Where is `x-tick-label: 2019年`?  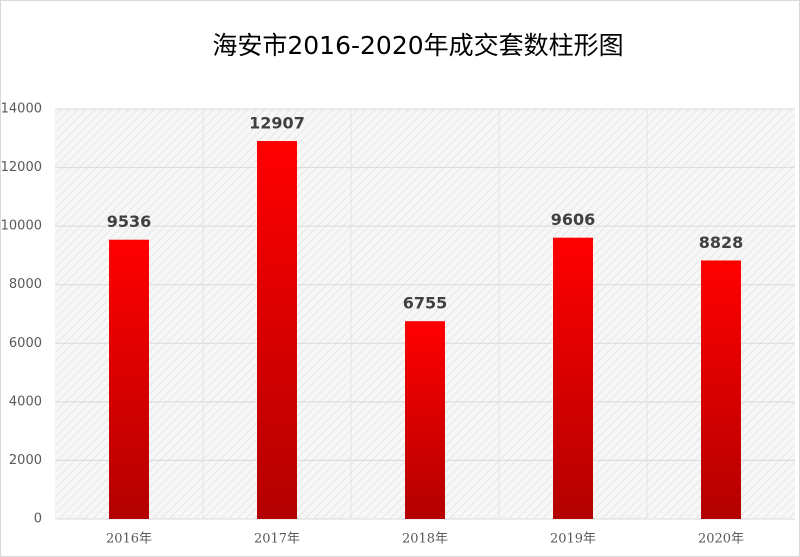 x-tick-label: 2019年 is located at coordinates (573, 539).